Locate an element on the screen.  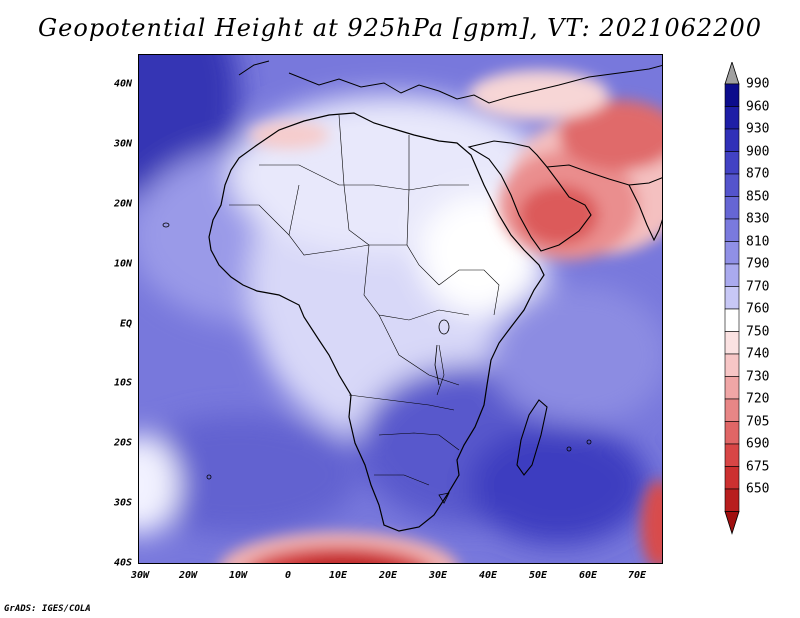
colorbar-label: 870 is located at coordinates (758, 174).